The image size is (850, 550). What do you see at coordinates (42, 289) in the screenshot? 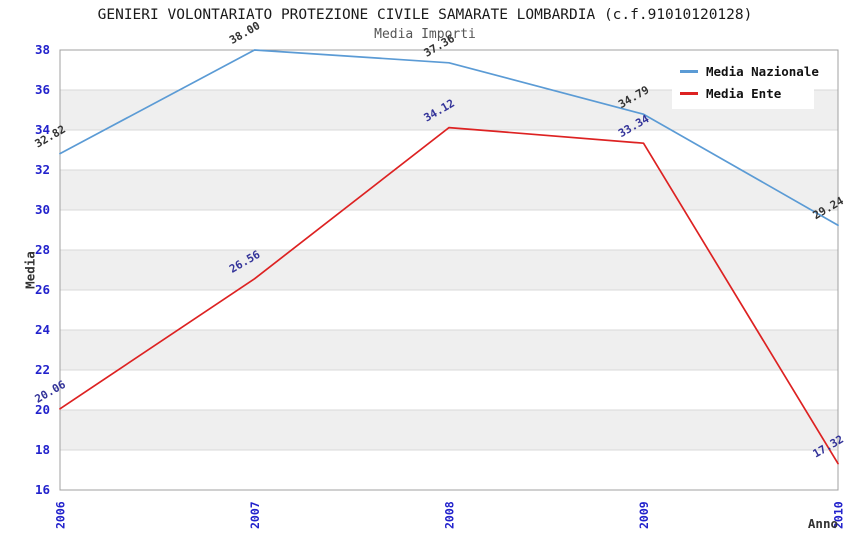
I see `y-tick-label: 26` at bounding box center [42, 289].